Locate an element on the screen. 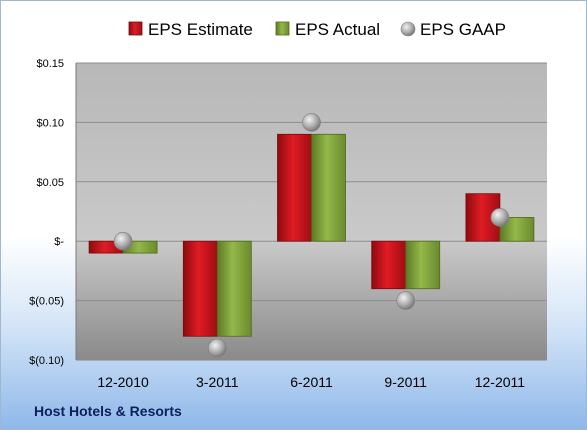 The image size is (587, 430). x-tick-label: 12-2011 is located at coordinates (500, 382).